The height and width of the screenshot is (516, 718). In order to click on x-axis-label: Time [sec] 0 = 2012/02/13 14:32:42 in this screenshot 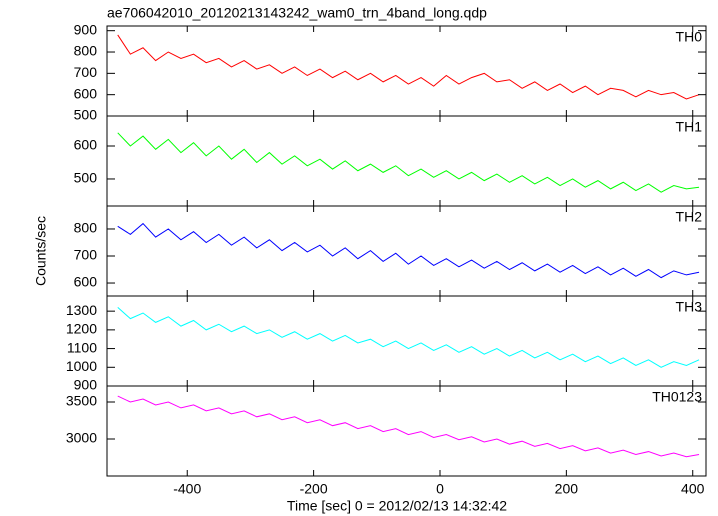, I will do `click(397, 506)`.